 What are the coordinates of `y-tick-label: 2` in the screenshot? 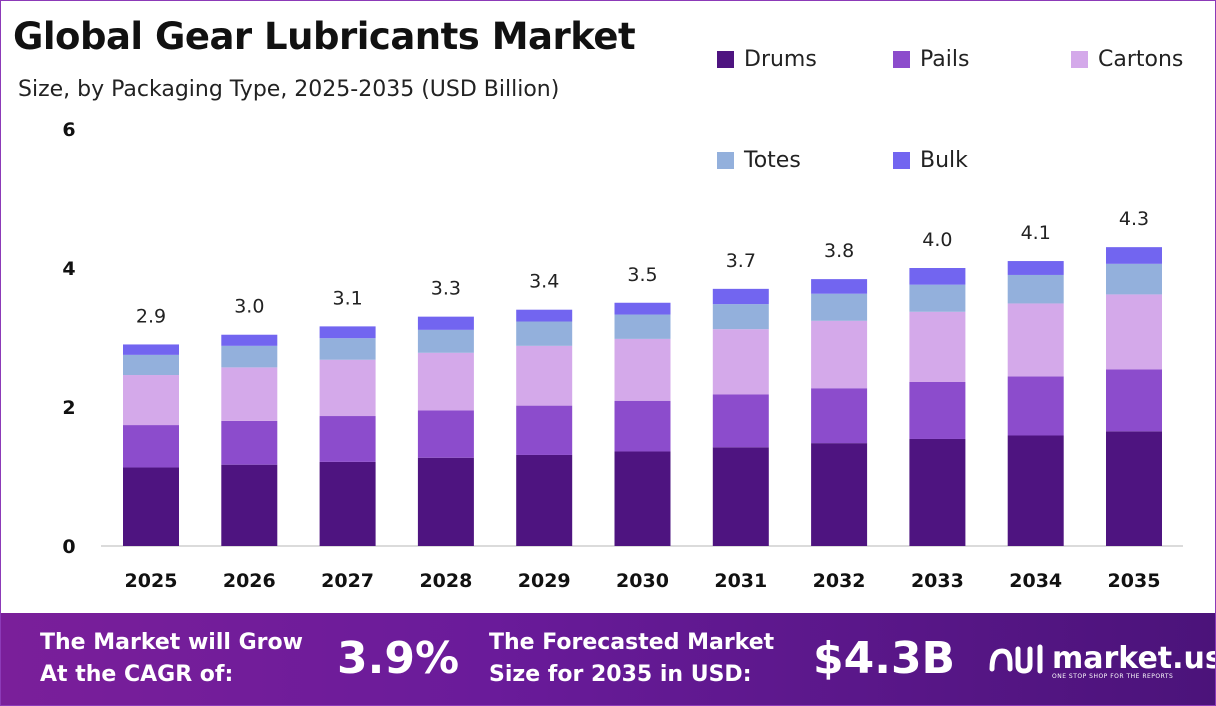 It's located at (68, 408).